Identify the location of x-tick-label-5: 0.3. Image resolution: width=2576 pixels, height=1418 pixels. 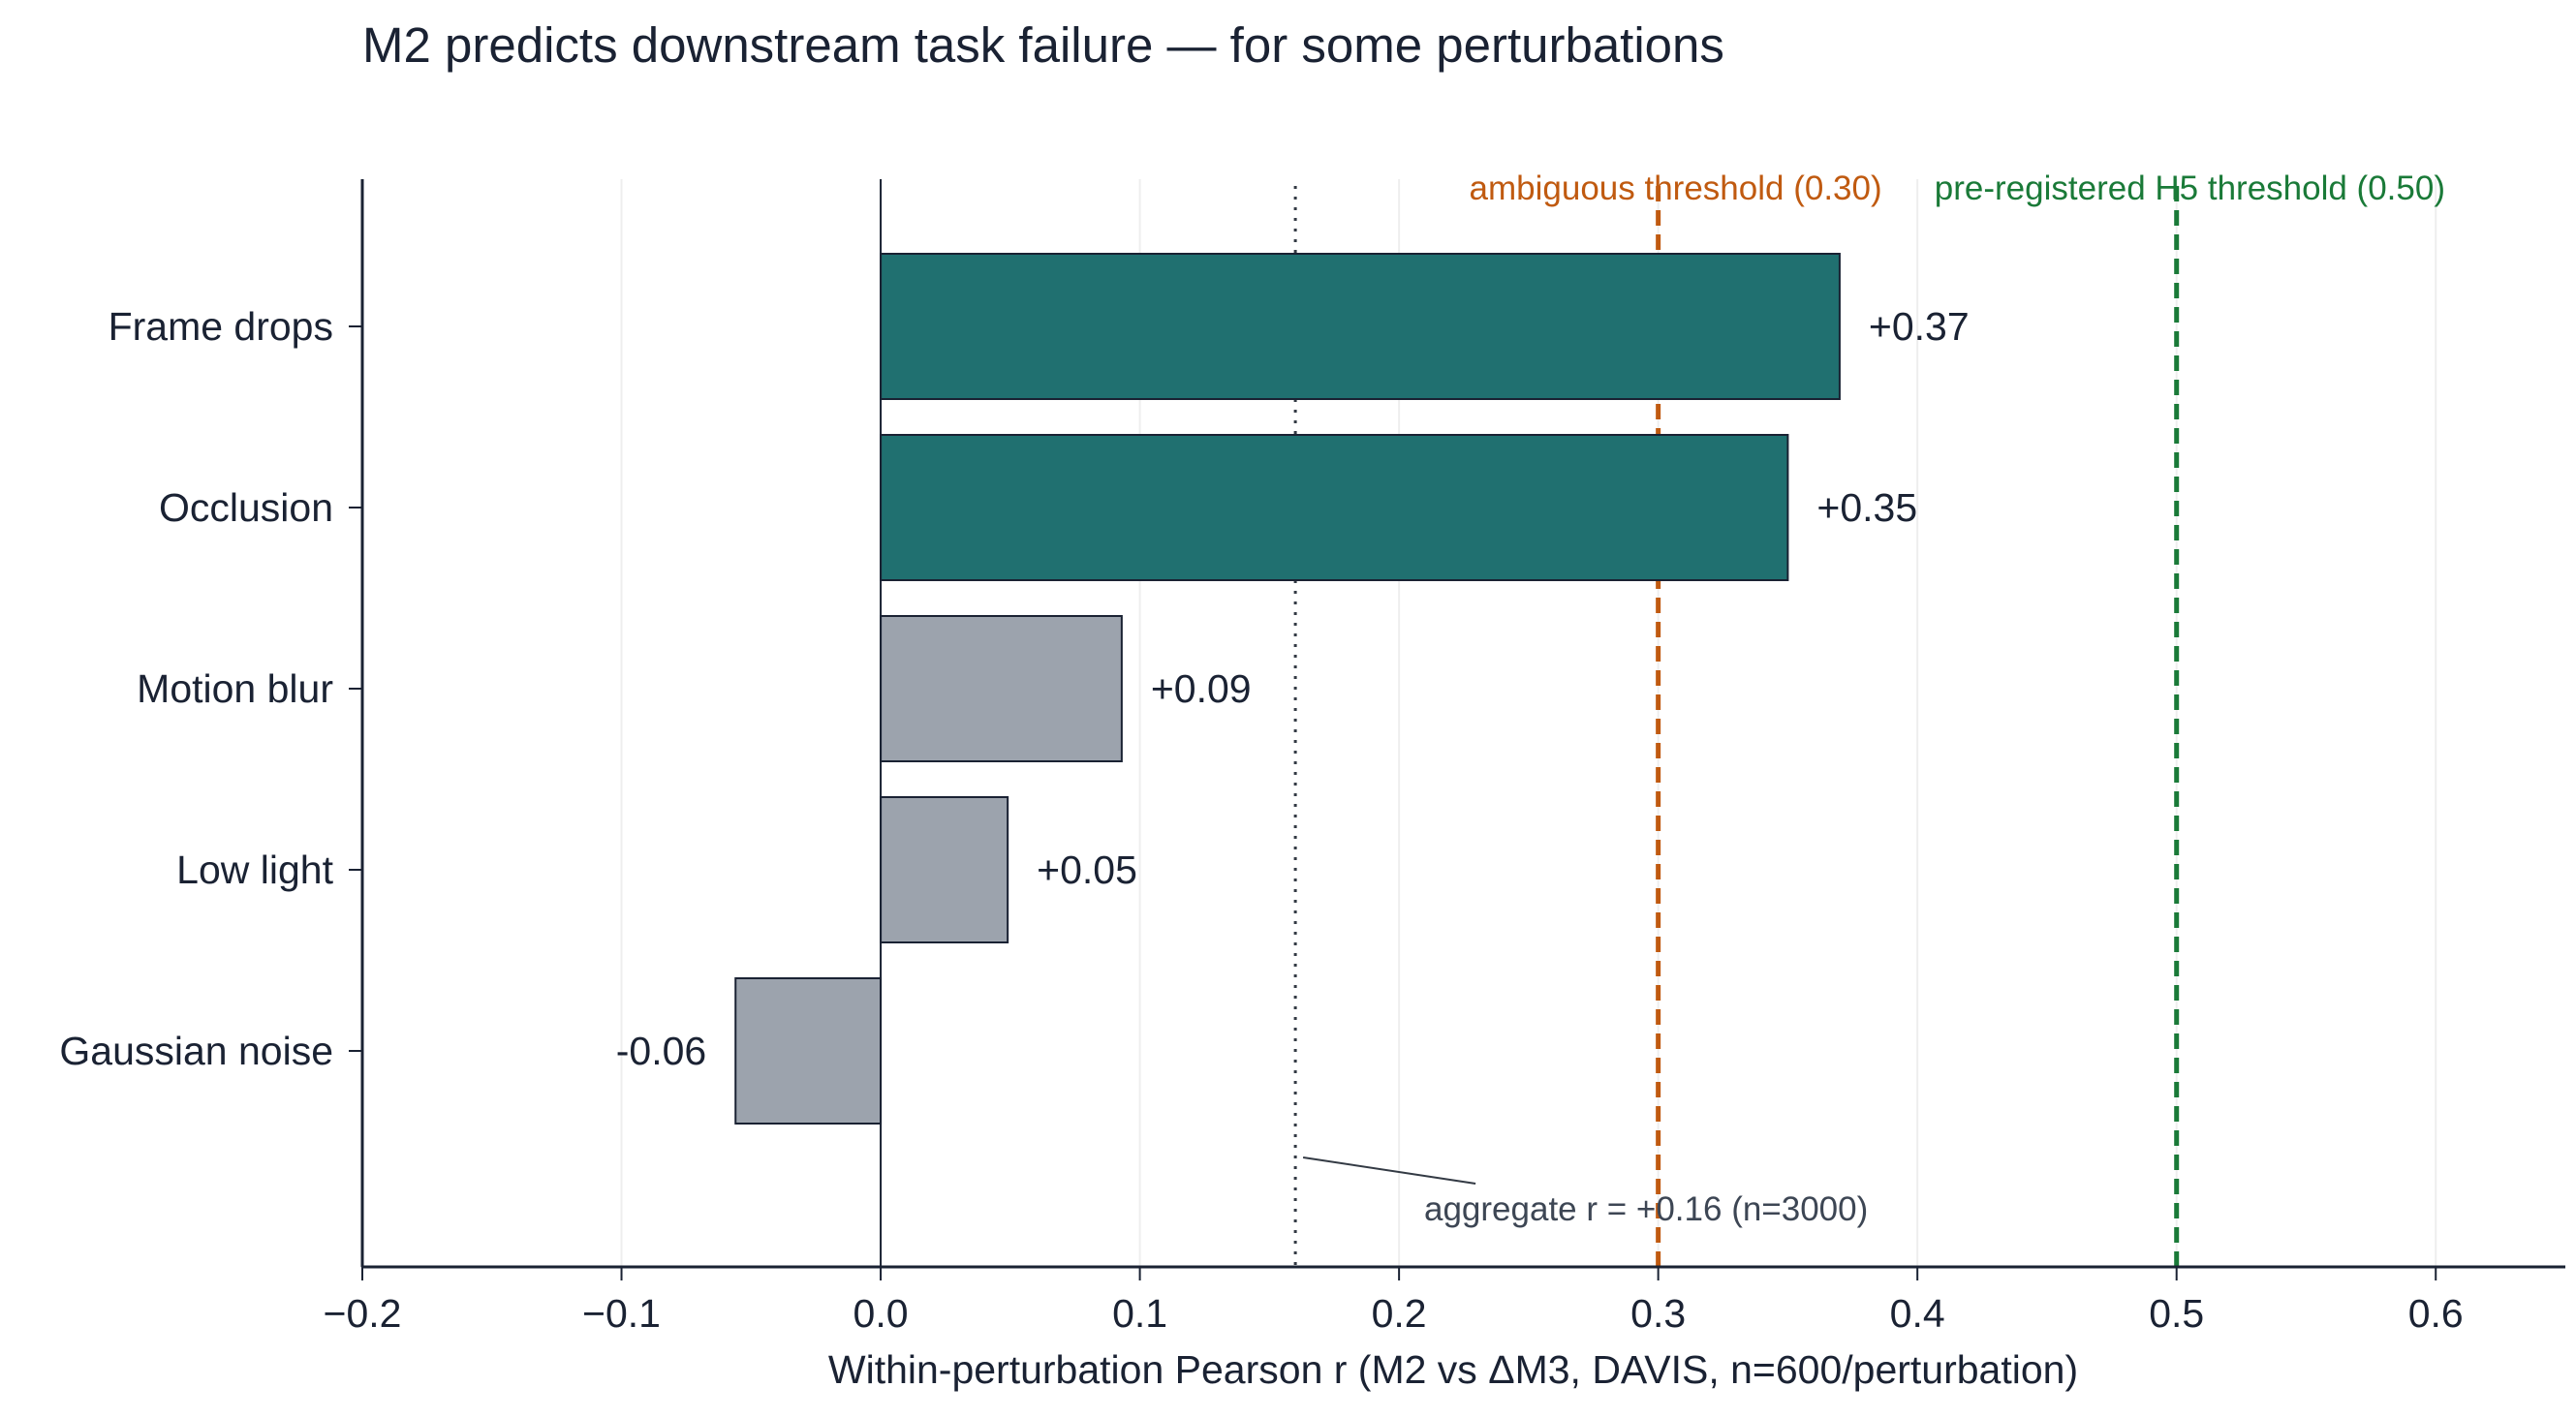
(1658, 1313).